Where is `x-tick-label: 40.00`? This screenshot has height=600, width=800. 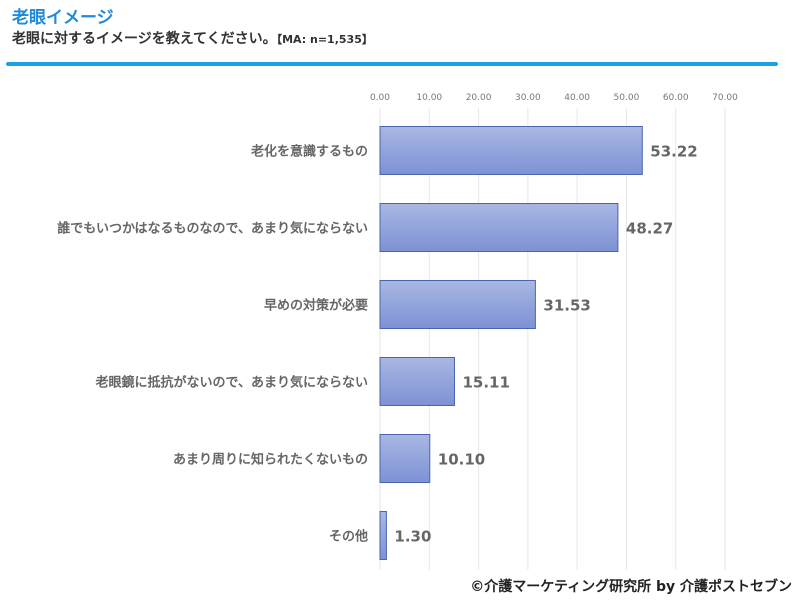
x-tick-label: 40.00 is located at coordinates (577, 98).